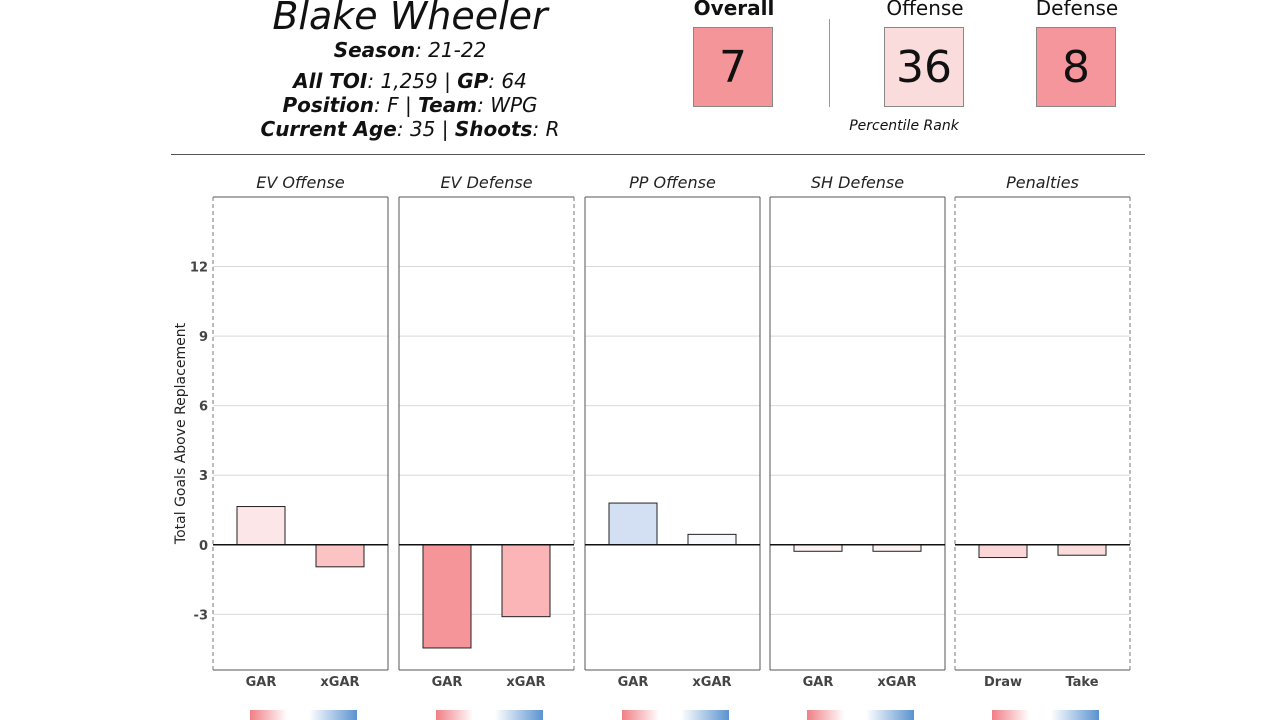  Describe the element at coordinates (300, 182) in the screenshot. I see `panel-title: EV Offense` at that location.